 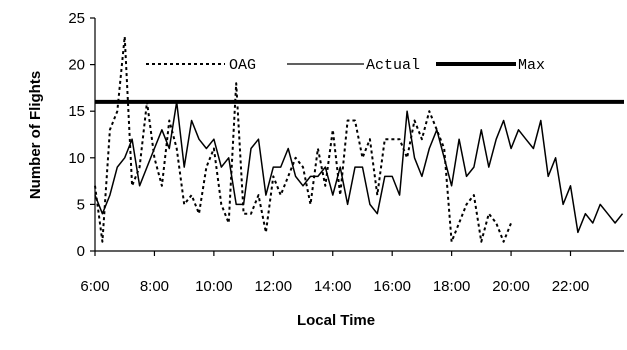 I want to click on x-tick-label: 16:00, so click(x=392, y=286).